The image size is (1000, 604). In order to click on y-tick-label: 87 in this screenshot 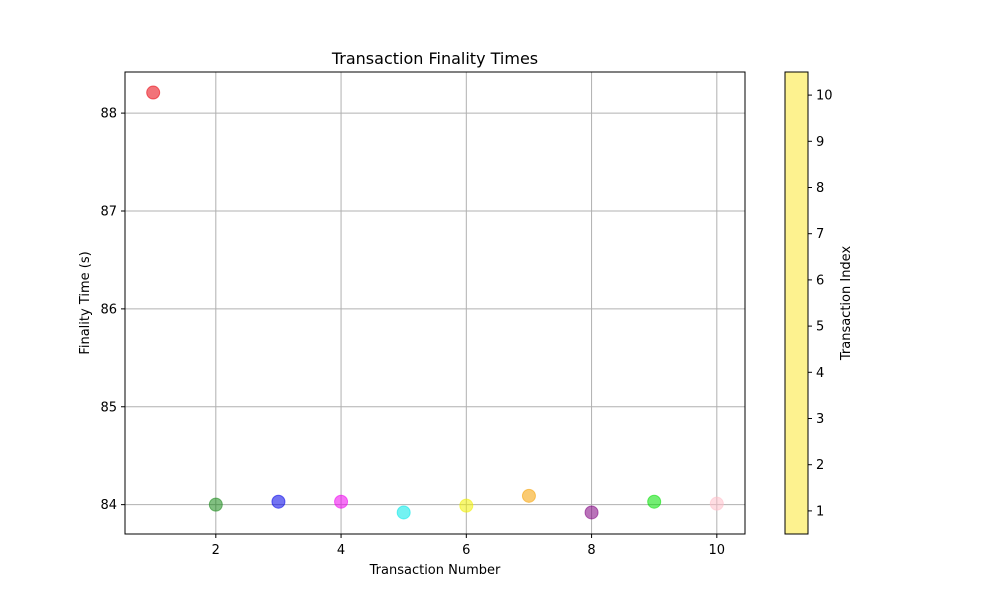, I will do `click(108, 211)`.